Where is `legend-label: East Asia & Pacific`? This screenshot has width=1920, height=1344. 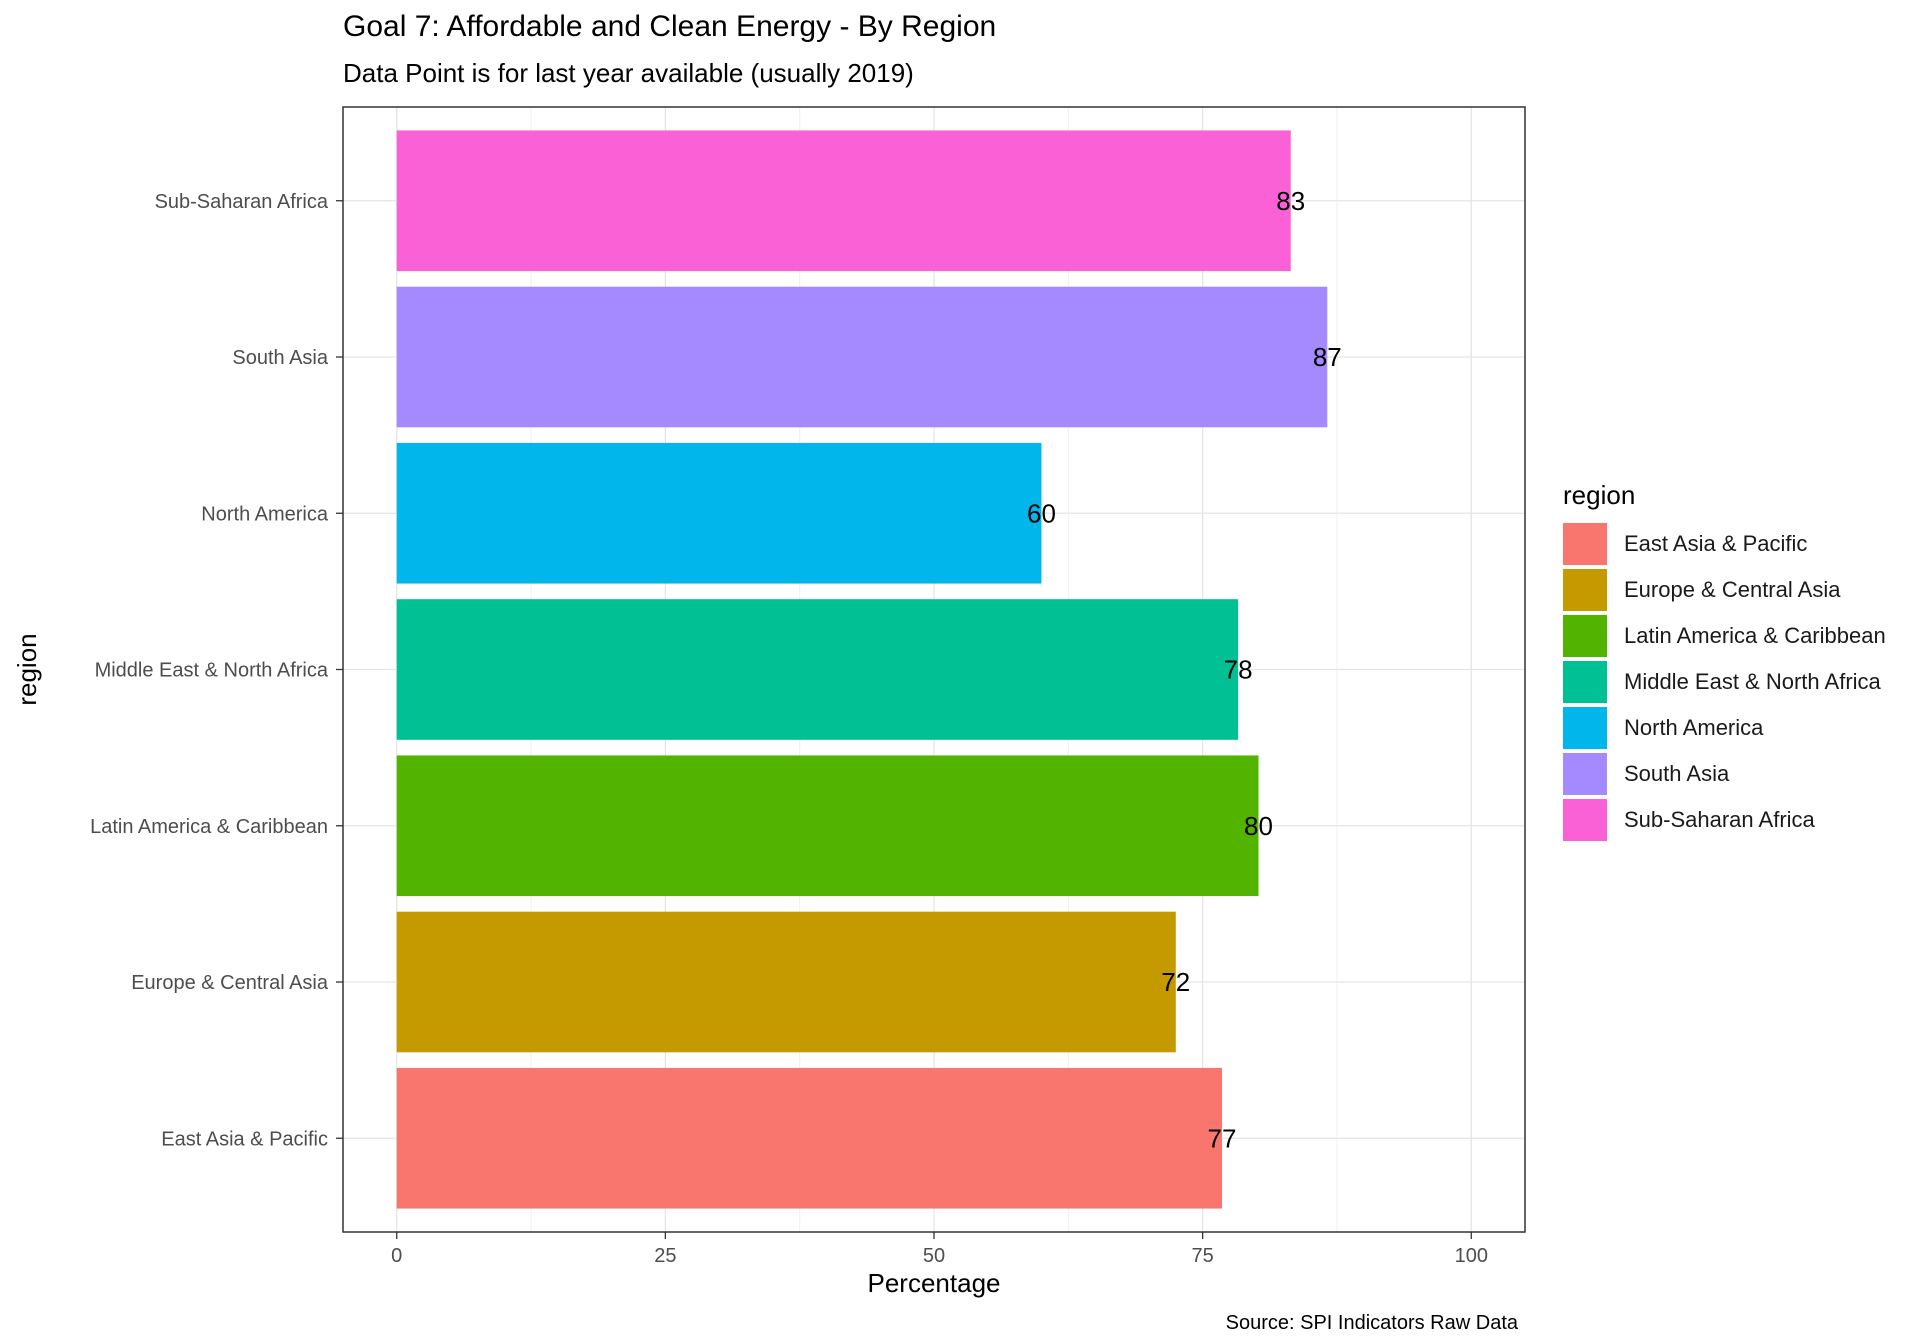
legend-label: East Asia & Pacific is located at coordinates (1716, 543).